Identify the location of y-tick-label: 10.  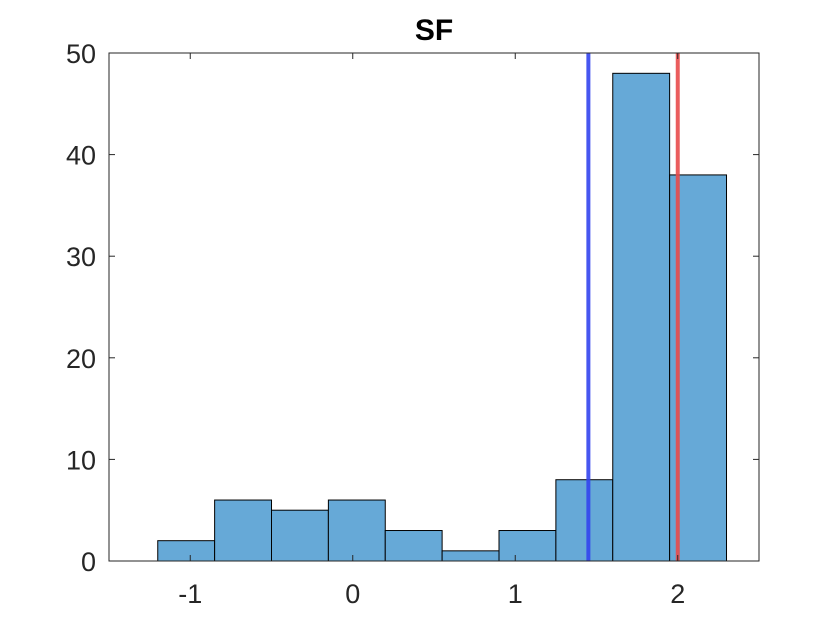
(81, 460).